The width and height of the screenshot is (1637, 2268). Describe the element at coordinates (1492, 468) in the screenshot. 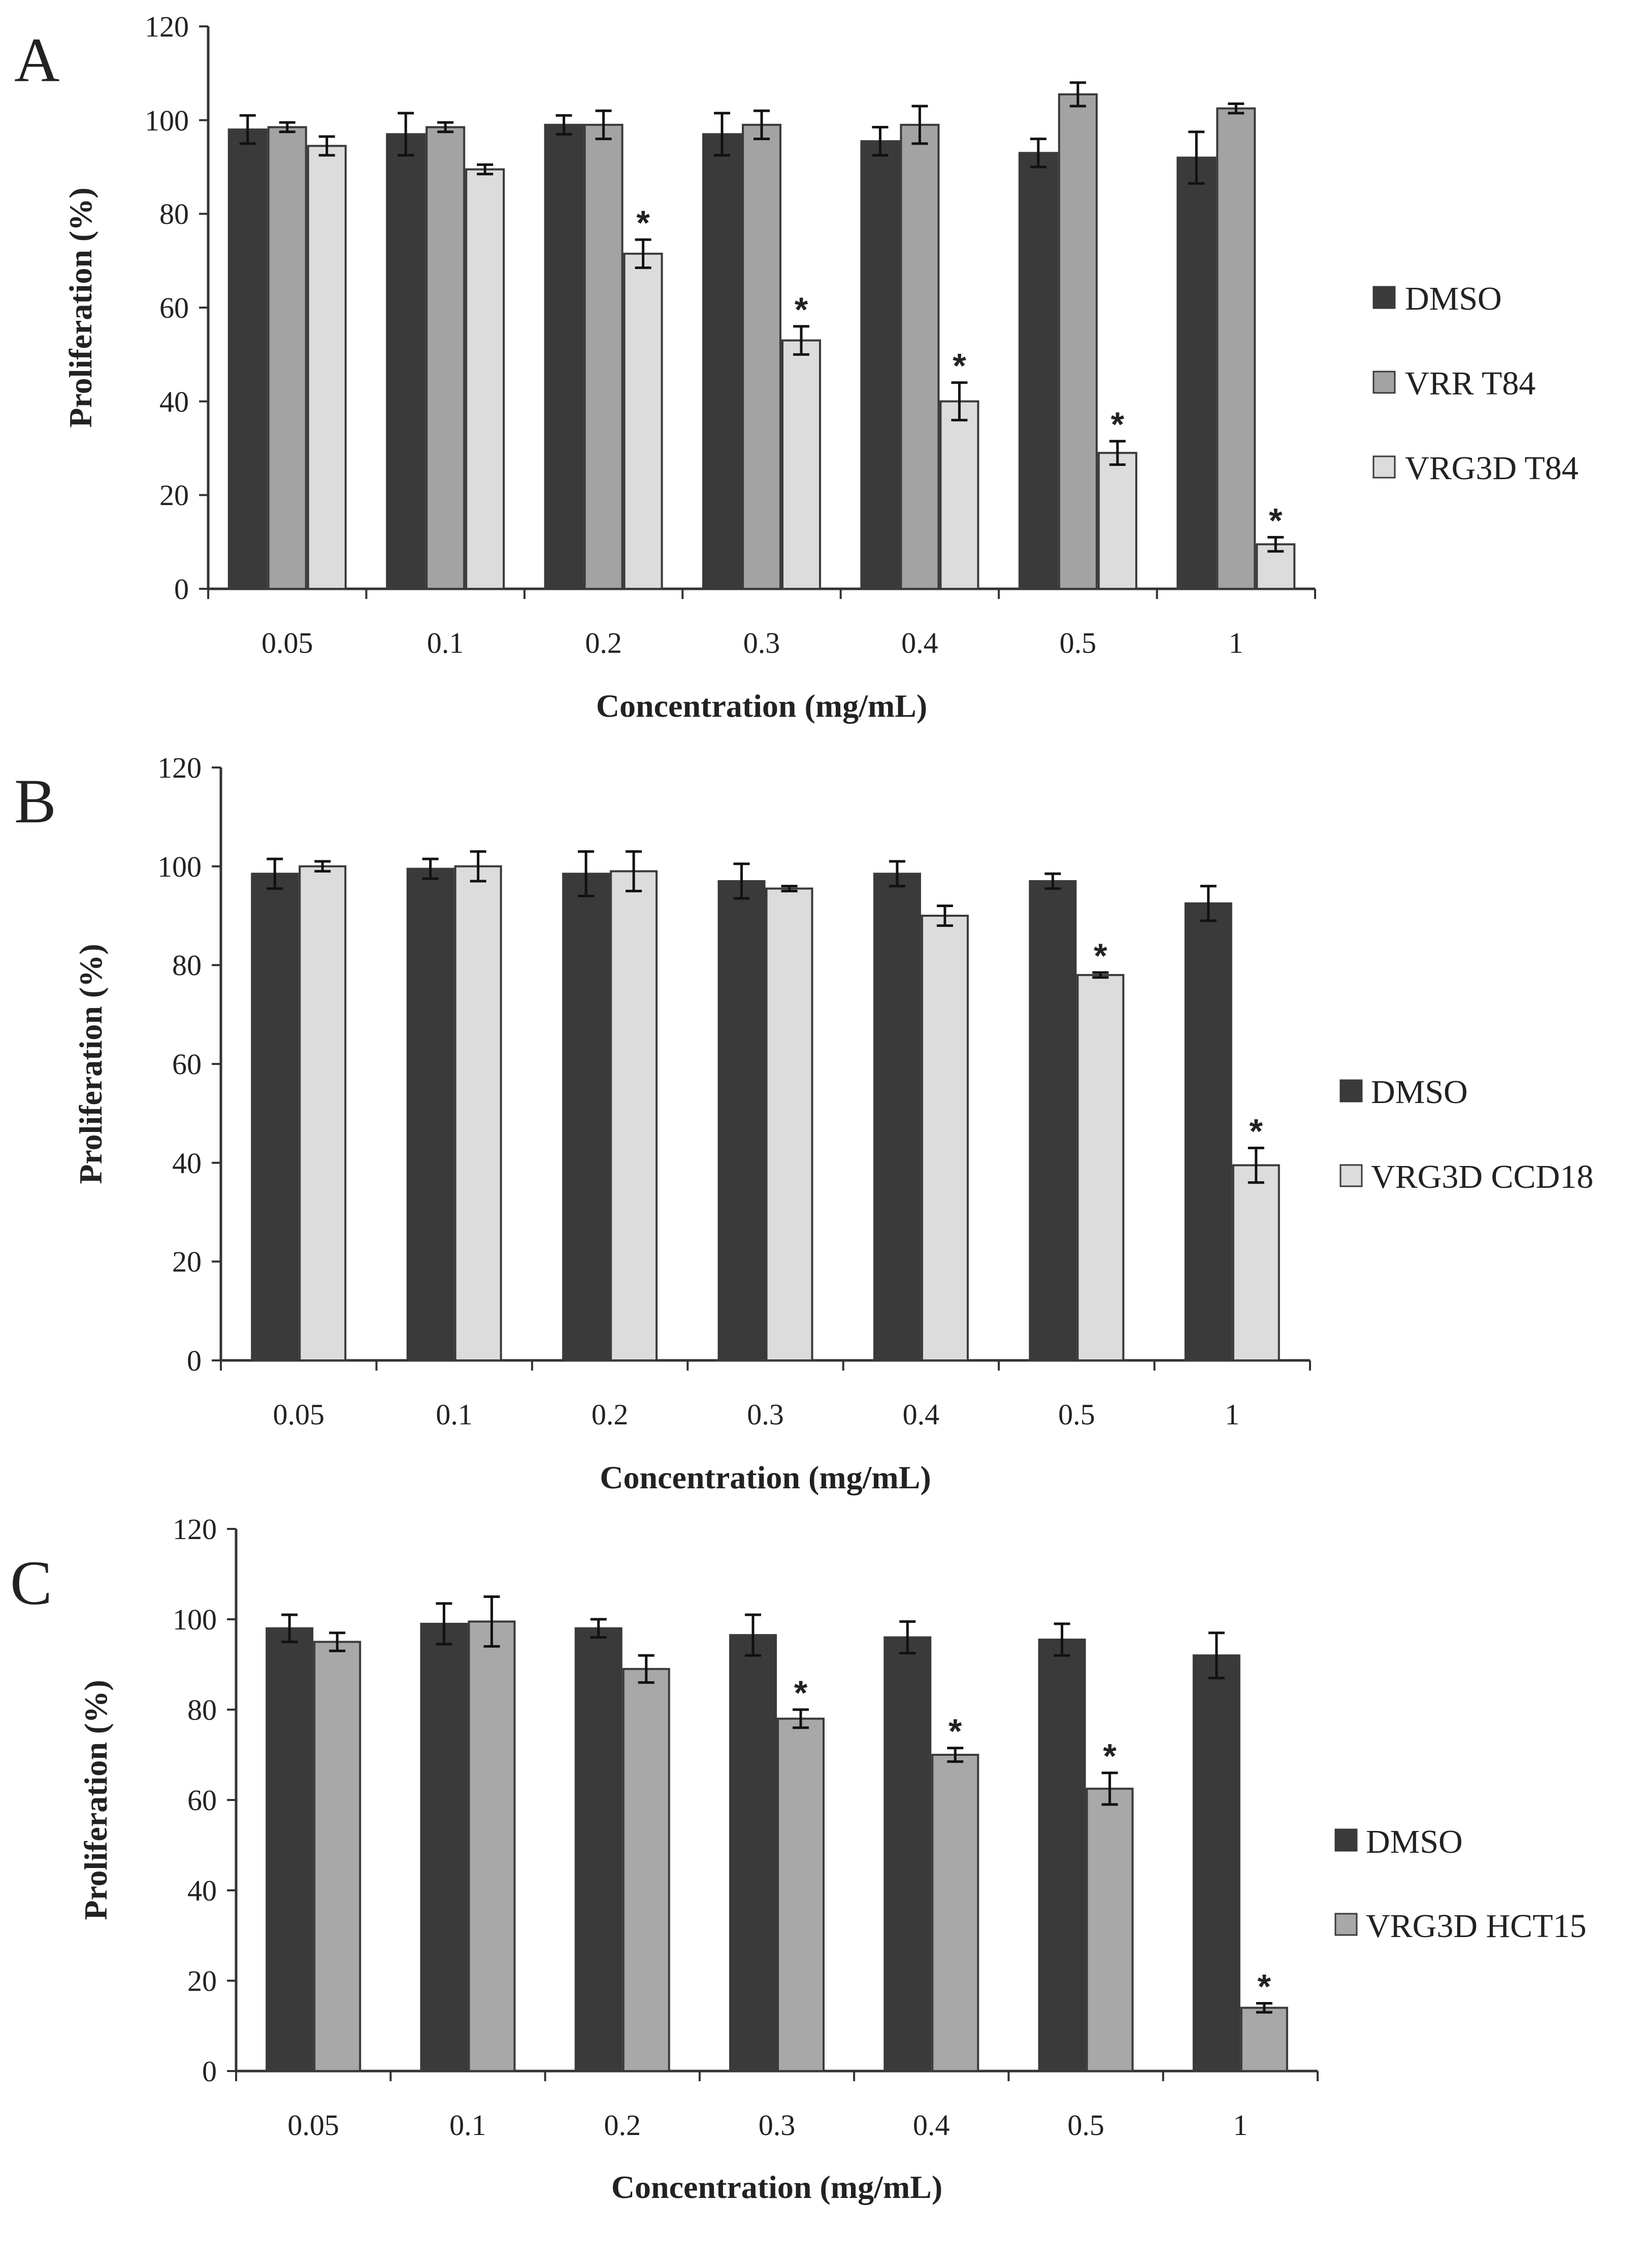

I see `legend-label-vrg3d-t84: VRG3D T84` at that location.